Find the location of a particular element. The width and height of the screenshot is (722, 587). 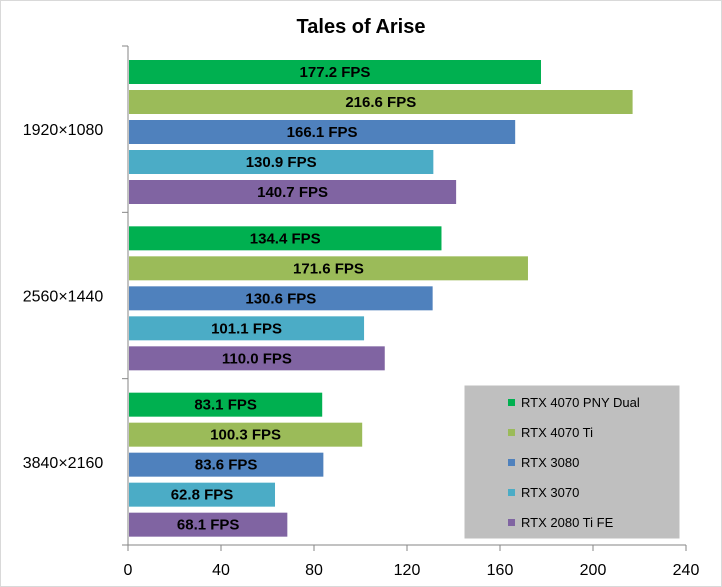

x-tick-label: 120 is located at coordinates (407, 570).